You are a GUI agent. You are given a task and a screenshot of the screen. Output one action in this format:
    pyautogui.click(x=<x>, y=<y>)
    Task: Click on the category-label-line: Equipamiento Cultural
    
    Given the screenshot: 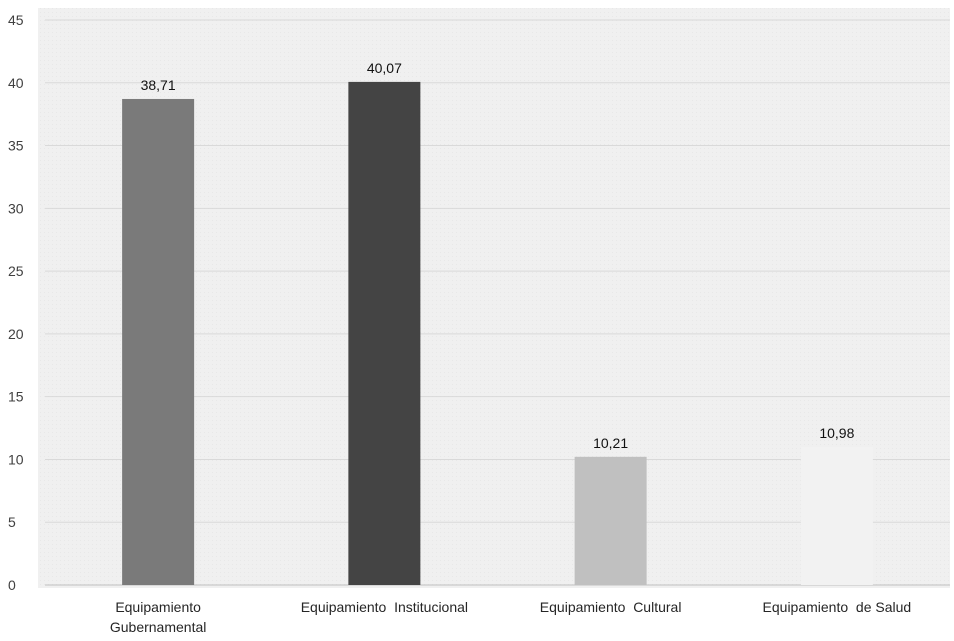 What is the action you would take?
    pyautogui.click(x=611, y=607)
    